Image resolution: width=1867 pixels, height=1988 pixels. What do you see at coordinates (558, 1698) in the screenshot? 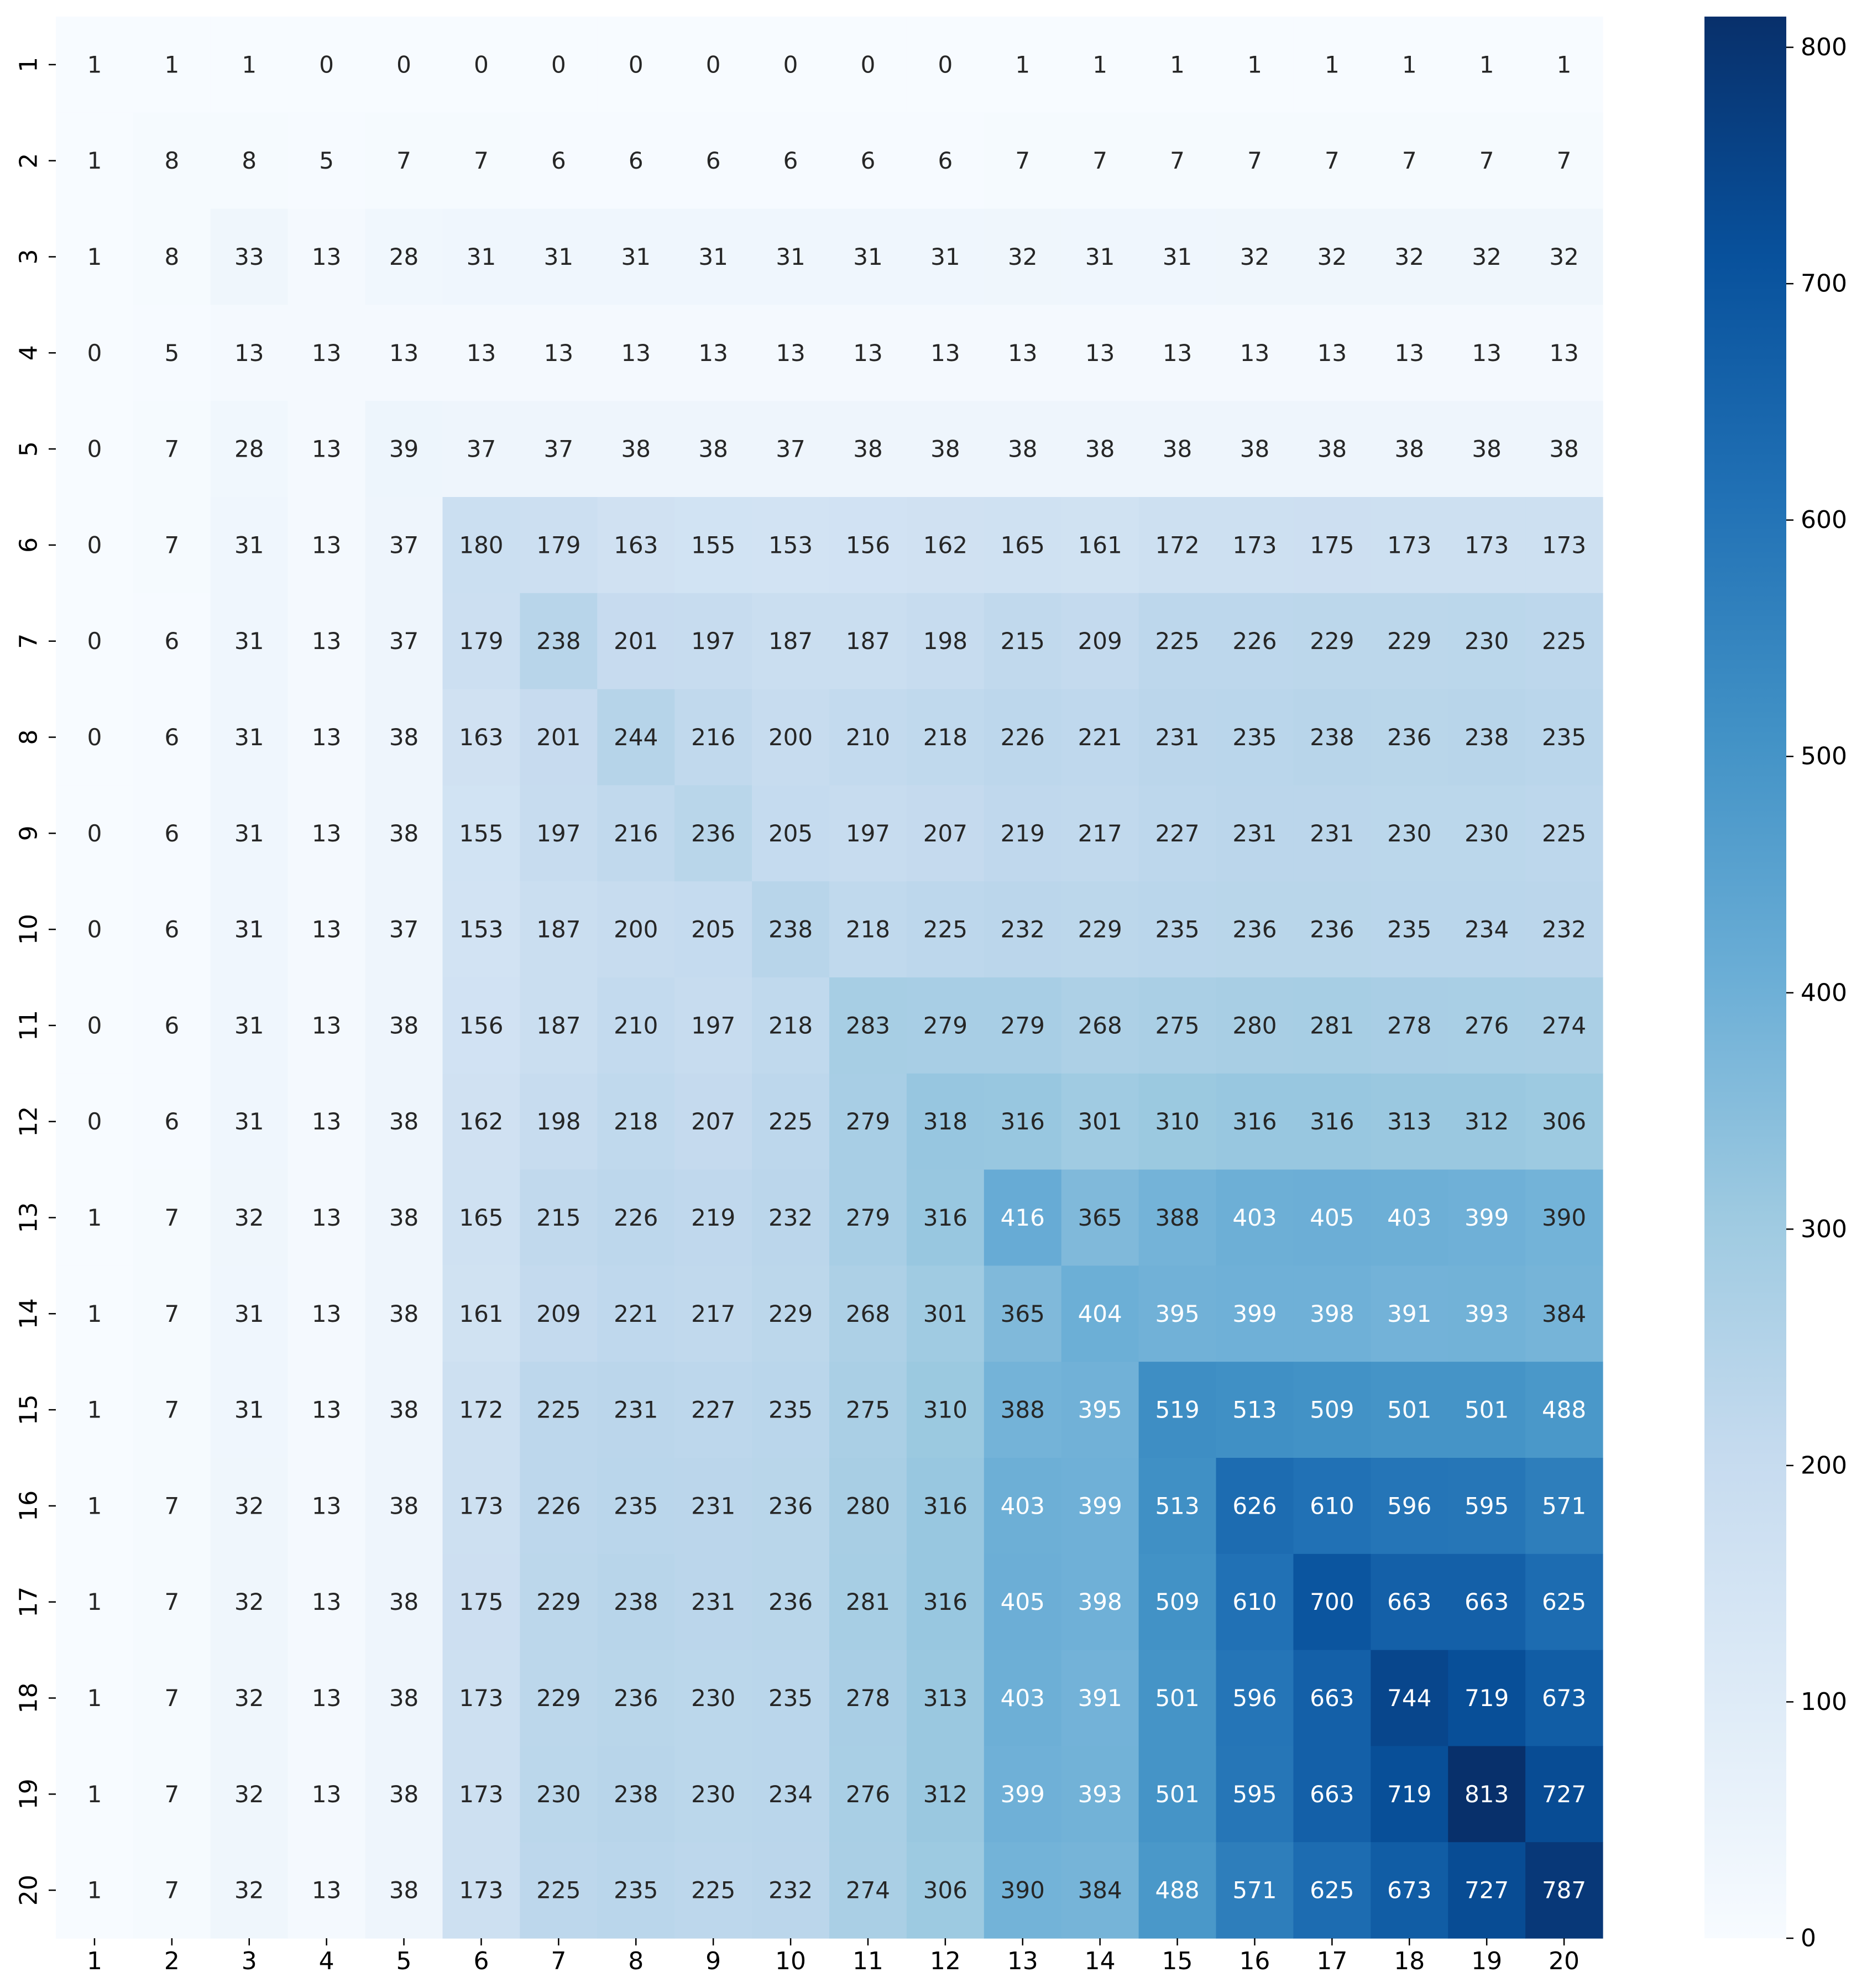
I see `cell-value-label: 229` at bounding box center [558, 1698].